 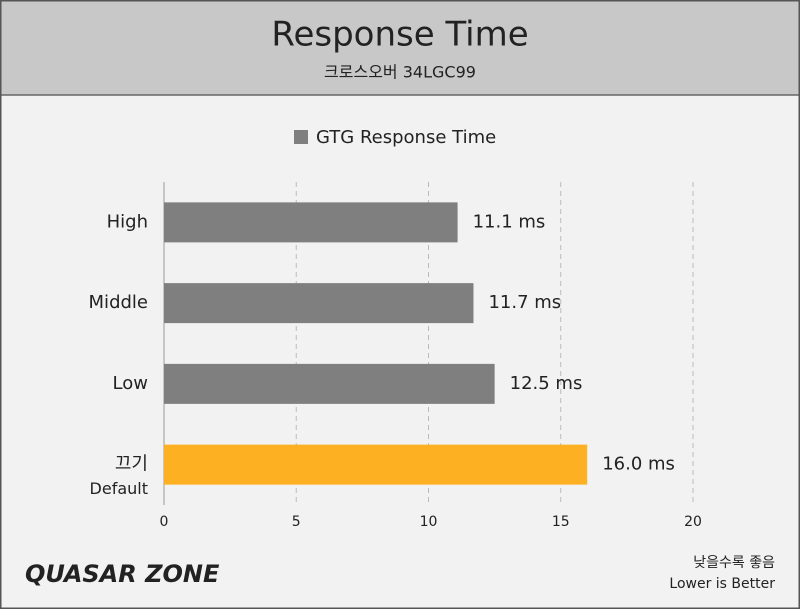 I want to click on chart-title: Response Time, so click(x=399, y=35).